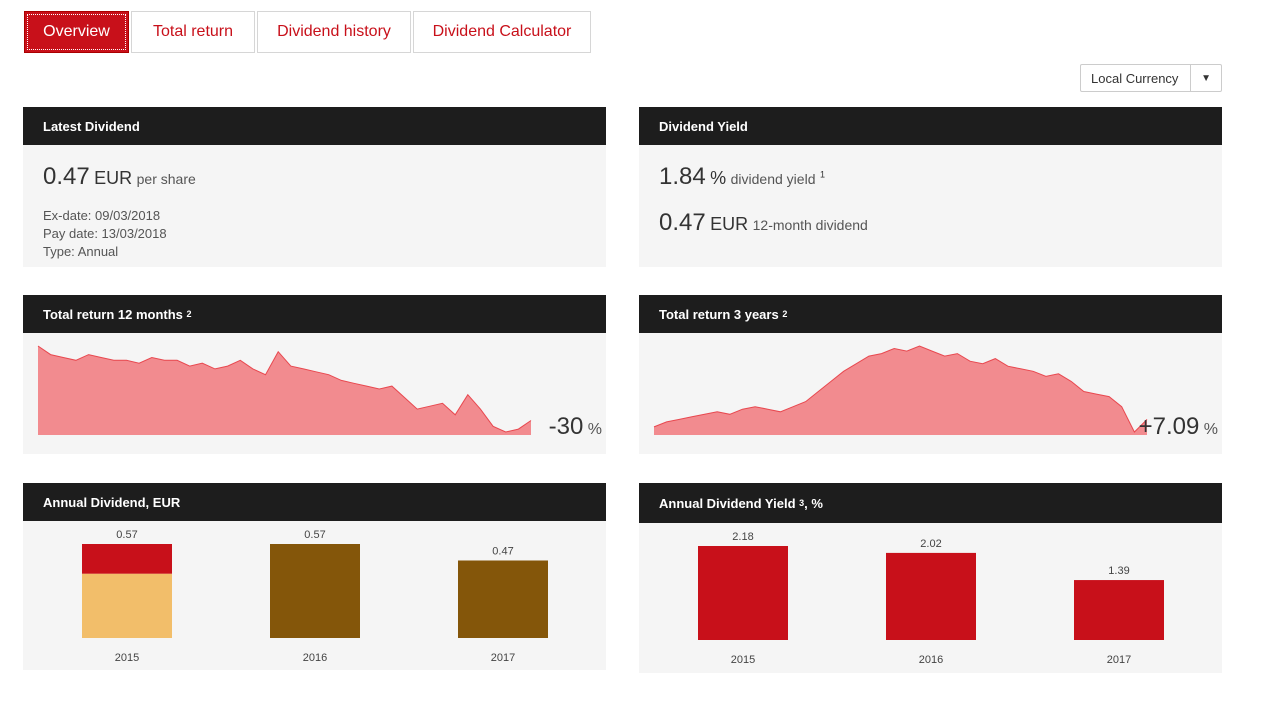 The height and width of the screenshot is (703, 1276). Describe the element at coordinates (719, 314) in the screenshot. I see `title: Total return 3 years` at that location.